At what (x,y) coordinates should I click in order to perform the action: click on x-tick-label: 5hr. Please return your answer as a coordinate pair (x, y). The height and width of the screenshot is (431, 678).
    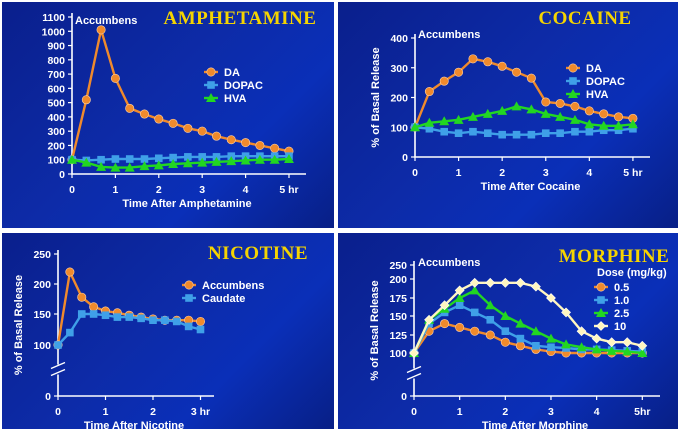
    Looking at the image, I should click on (642, 412).